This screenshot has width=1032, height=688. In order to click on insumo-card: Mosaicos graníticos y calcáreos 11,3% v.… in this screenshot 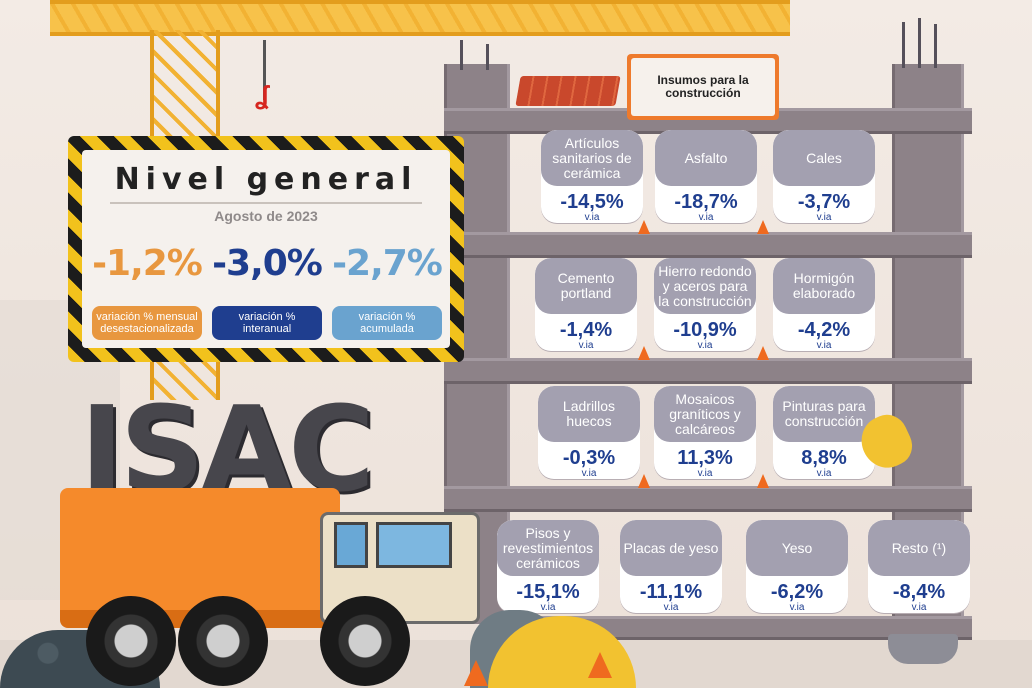, I will do `click(705, 432)`.